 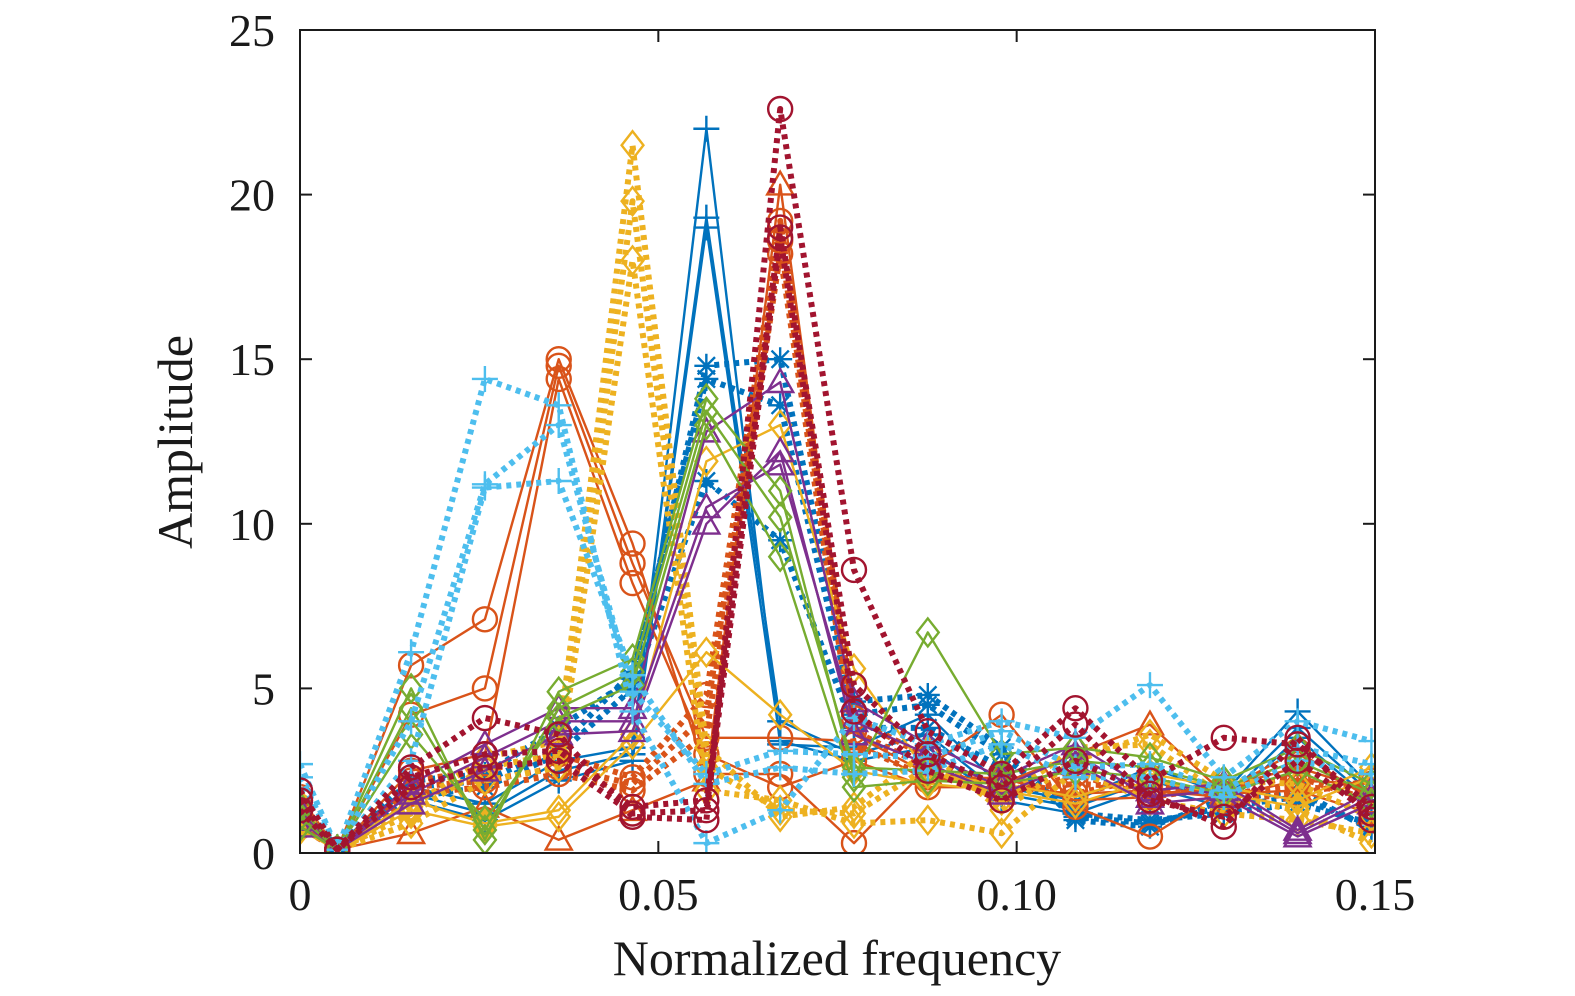 What do you see at coordinates (837, 958) in the screenshot?
I see `x-axis-title: Normalized frequency` at bounding box center [837, 958].